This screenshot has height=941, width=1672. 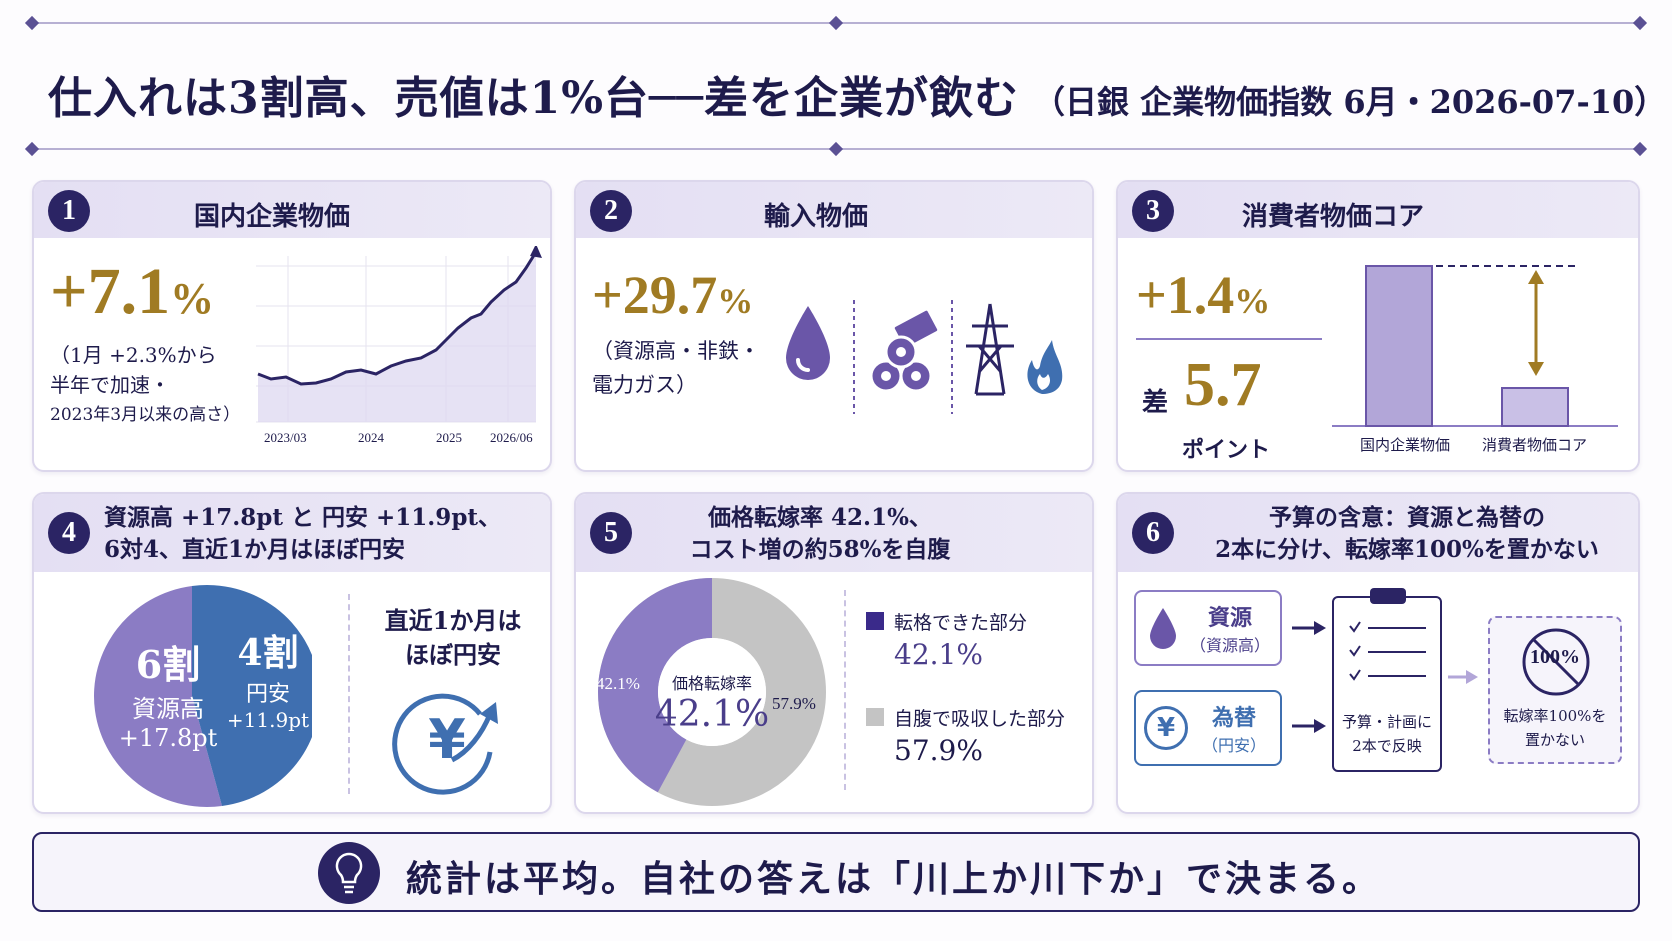 What do you see at coordinates (961, 623) in the screenshot?
I see `legend-label: 転格できた部分` at bounding box center [961, 623].